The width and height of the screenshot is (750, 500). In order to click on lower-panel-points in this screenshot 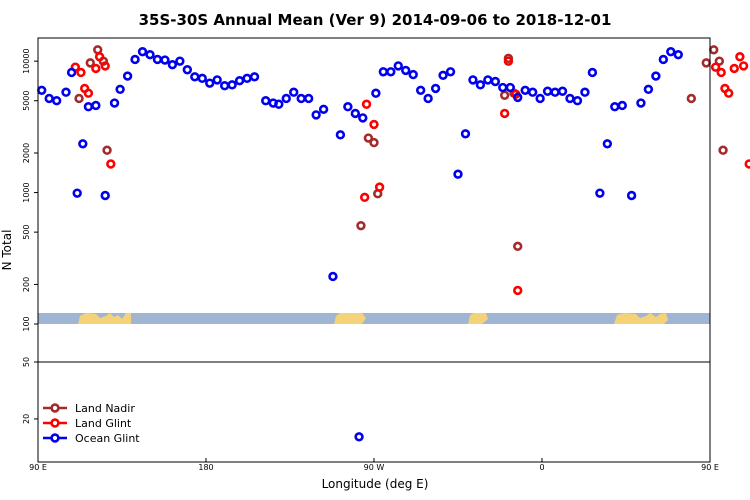, I will do `click(359, 437)`.